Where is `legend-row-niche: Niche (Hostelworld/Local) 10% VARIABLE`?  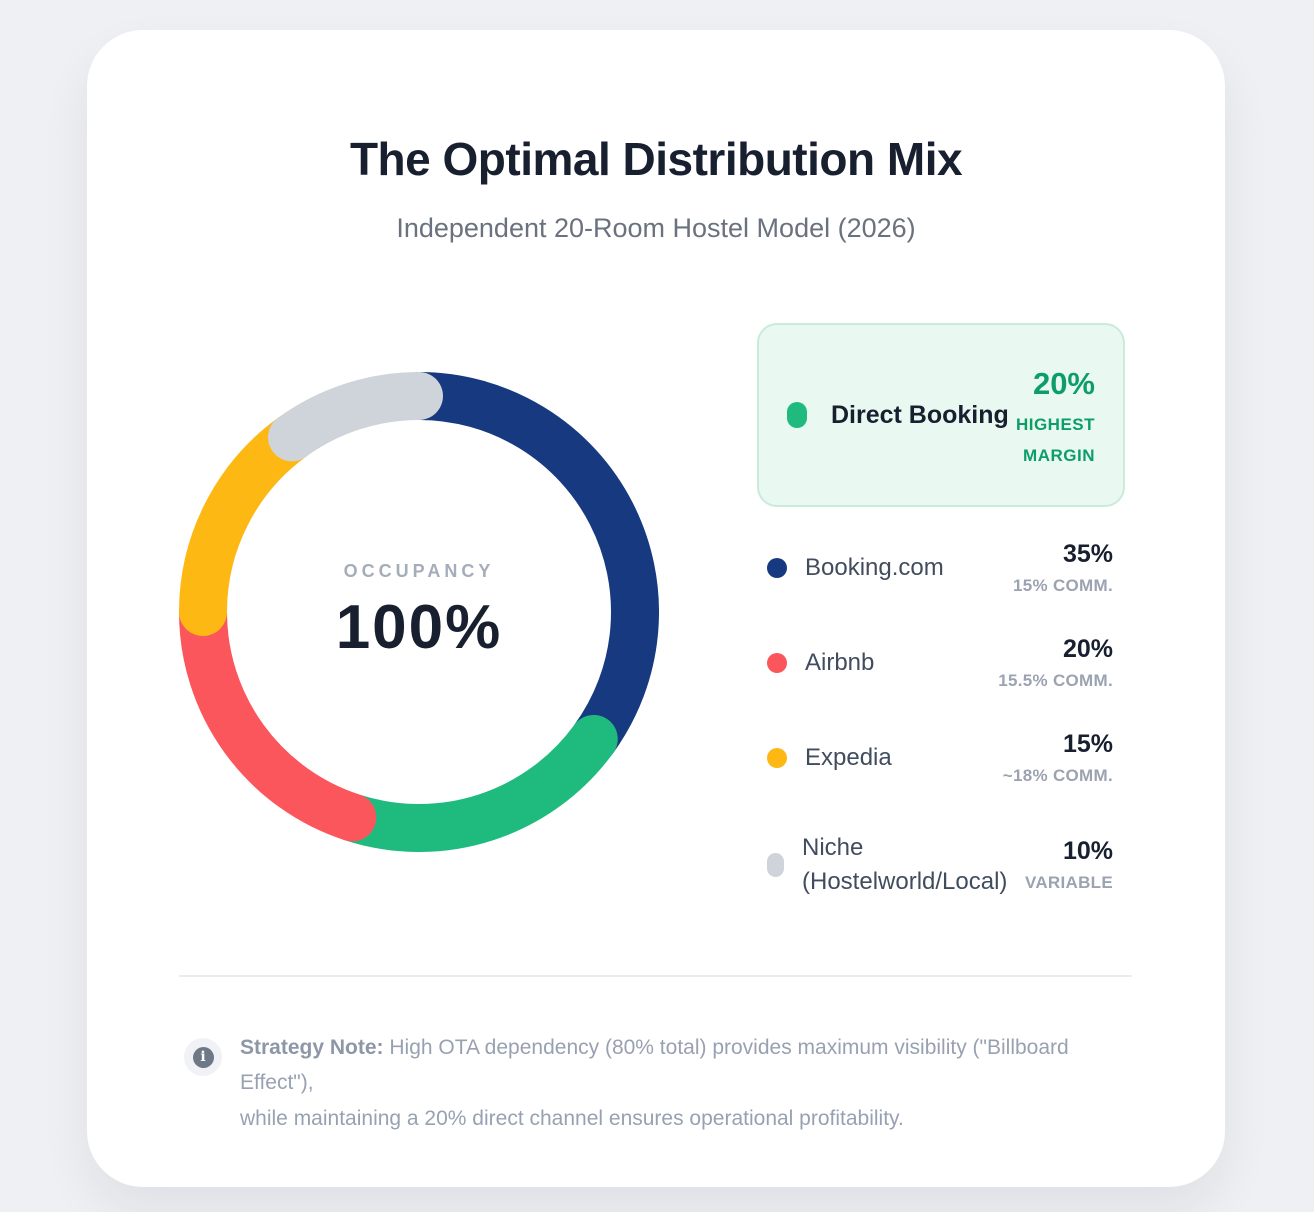
legend-row-niche: Niche (Hostelworld/Local) 10% VARIABLE is located at coordinates (941, 865).